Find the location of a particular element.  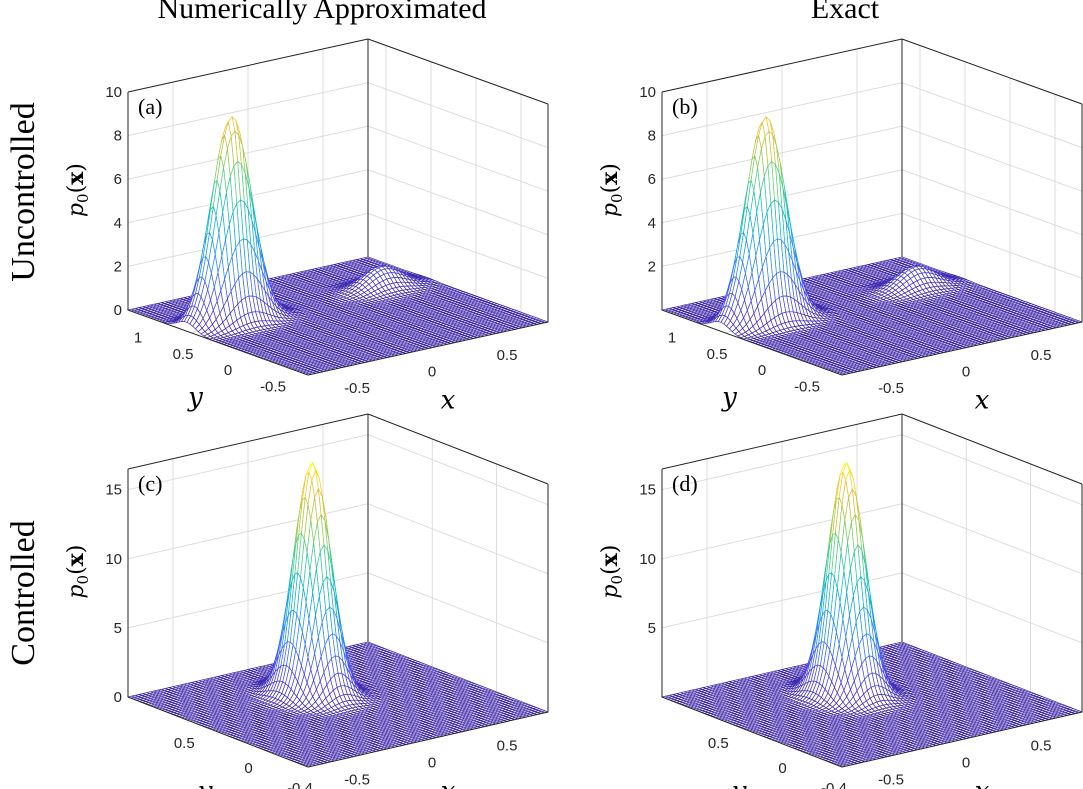

x-tick-label: -0.5 is located at coordinates (357, 388).